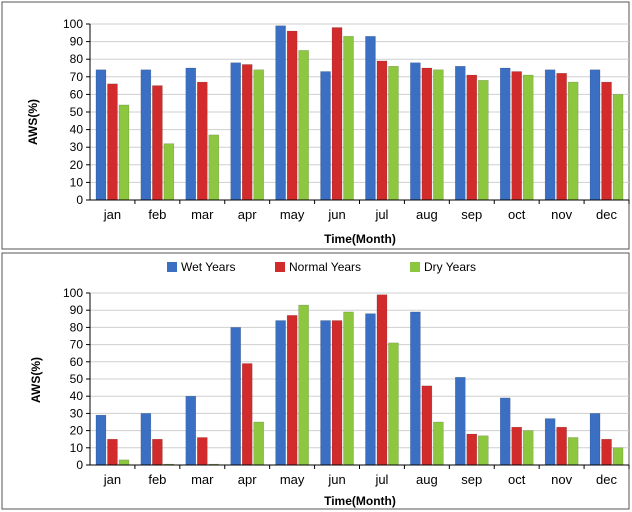 The image size is (632, 512). Describe the element at coordinates (112, 452) in the screenshot. I see `bar-normal-jan` at that location.